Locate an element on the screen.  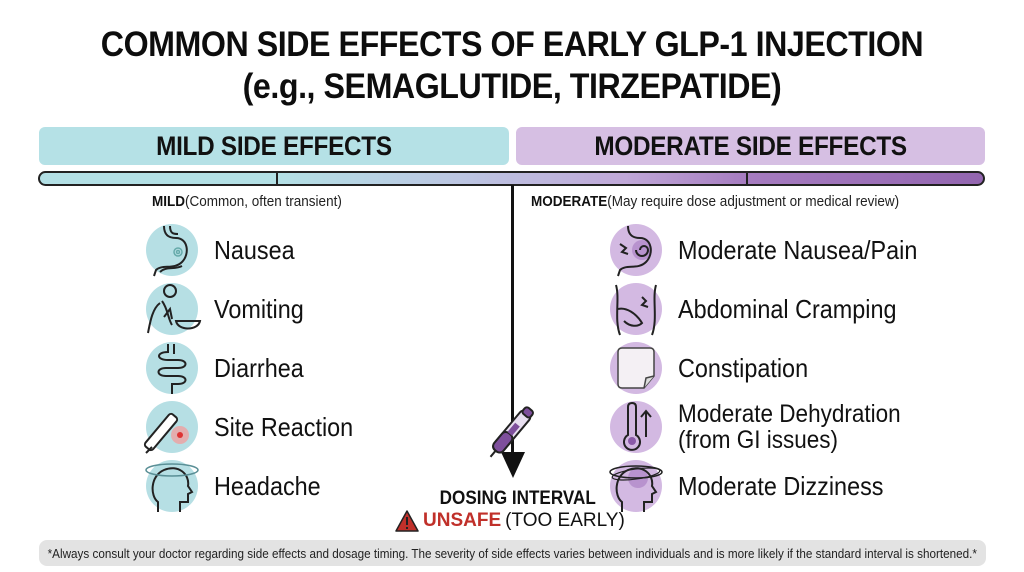
thermometer-icon is located at coordinates (636, 427).